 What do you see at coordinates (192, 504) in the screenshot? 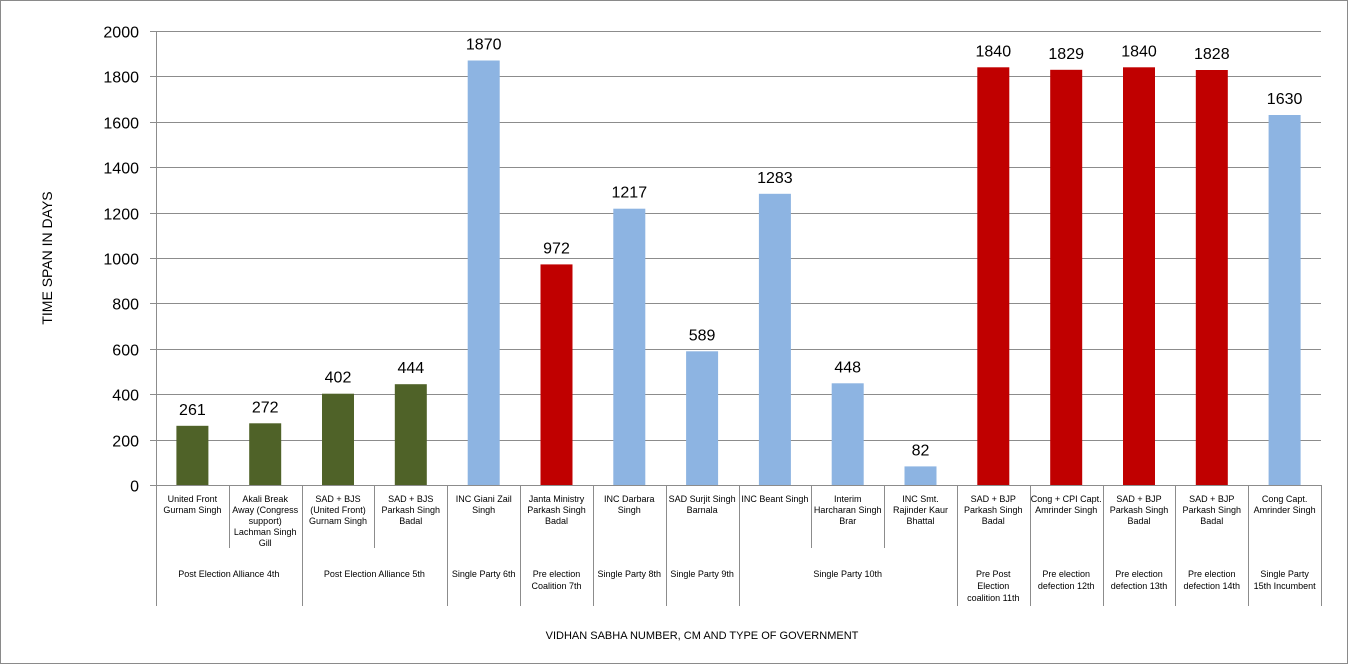
I see `x-tick-label: United Front Gurnam Singh` at bounding box center [192, 504].